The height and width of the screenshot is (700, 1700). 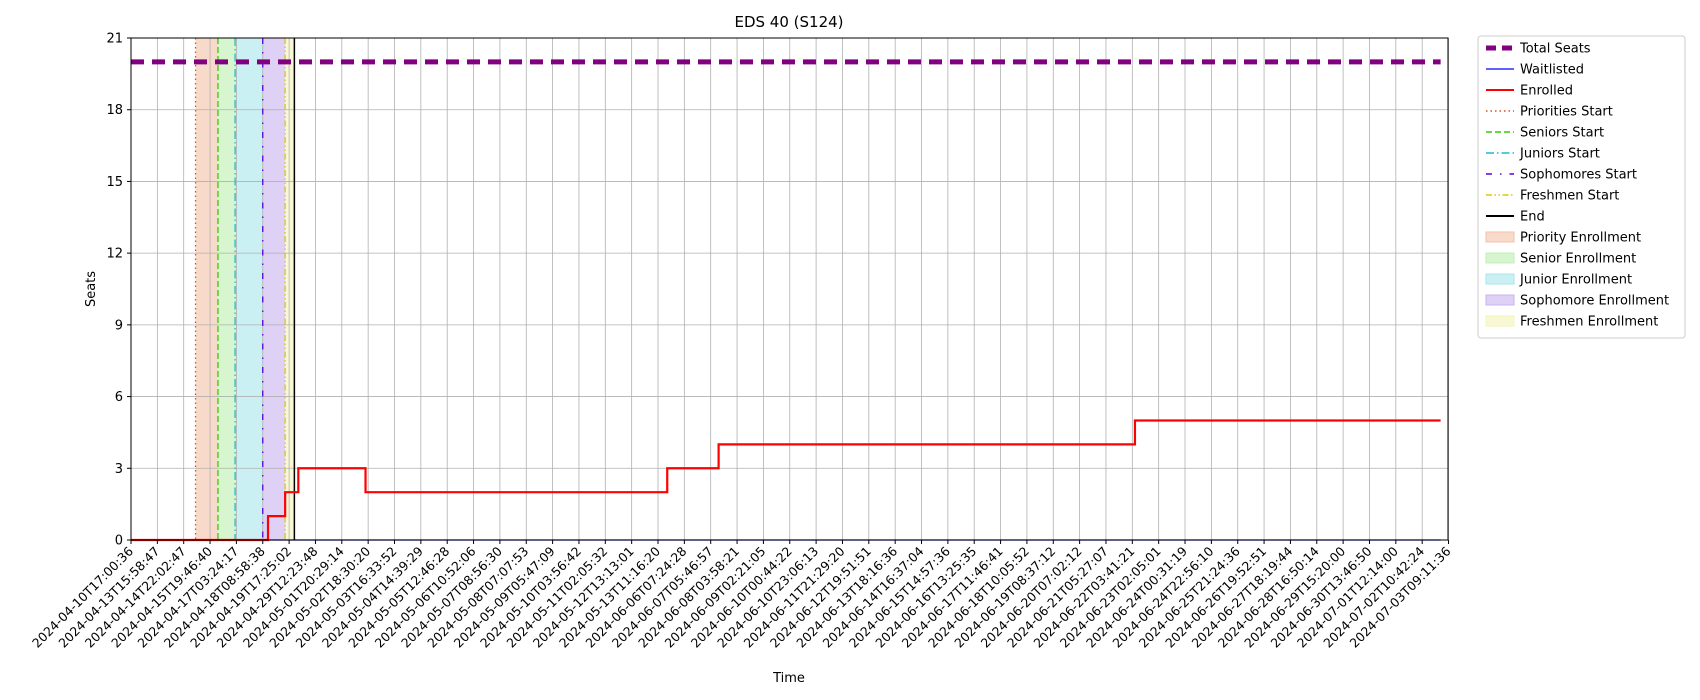 What do you see at coordinates (249, 289) in the screenshot?
I see `span-junior-enrollment` at bounding box center [249, 289].